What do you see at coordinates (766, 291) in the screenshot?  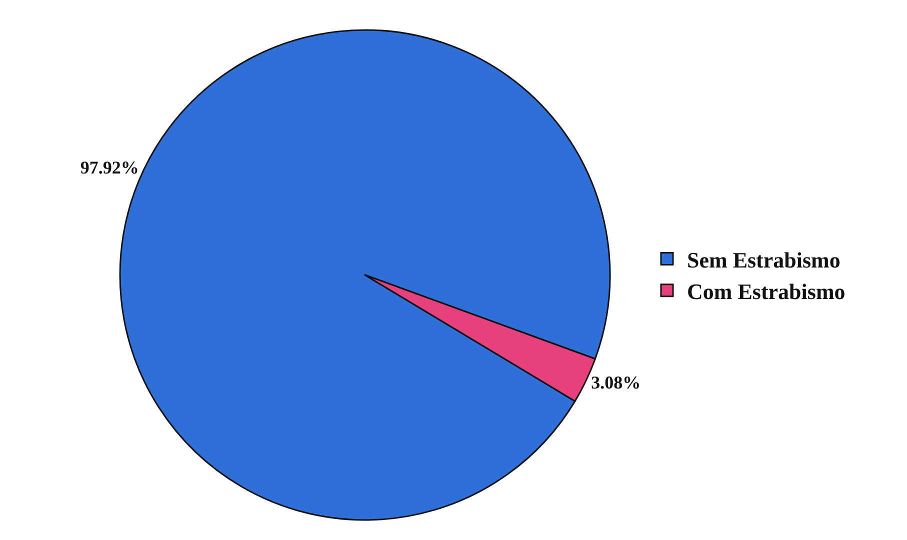 I see `legend-label: Com Estrabismo` at bounding box center [766, 291].